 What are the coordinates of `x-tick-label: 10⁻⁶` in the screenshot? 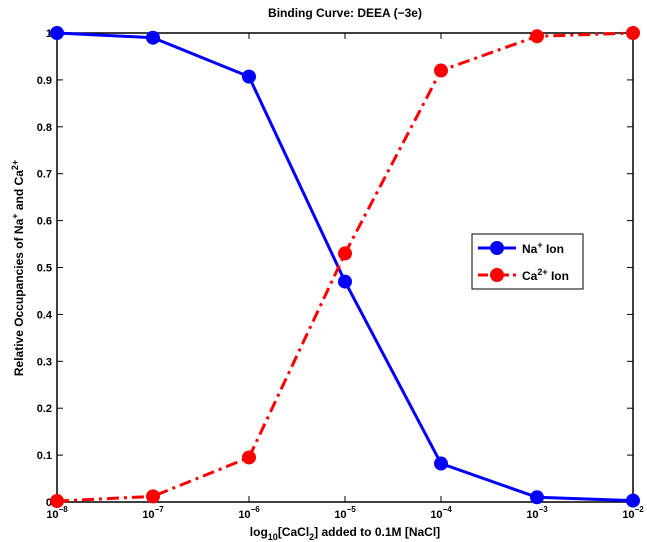 It's located at (249, 513).